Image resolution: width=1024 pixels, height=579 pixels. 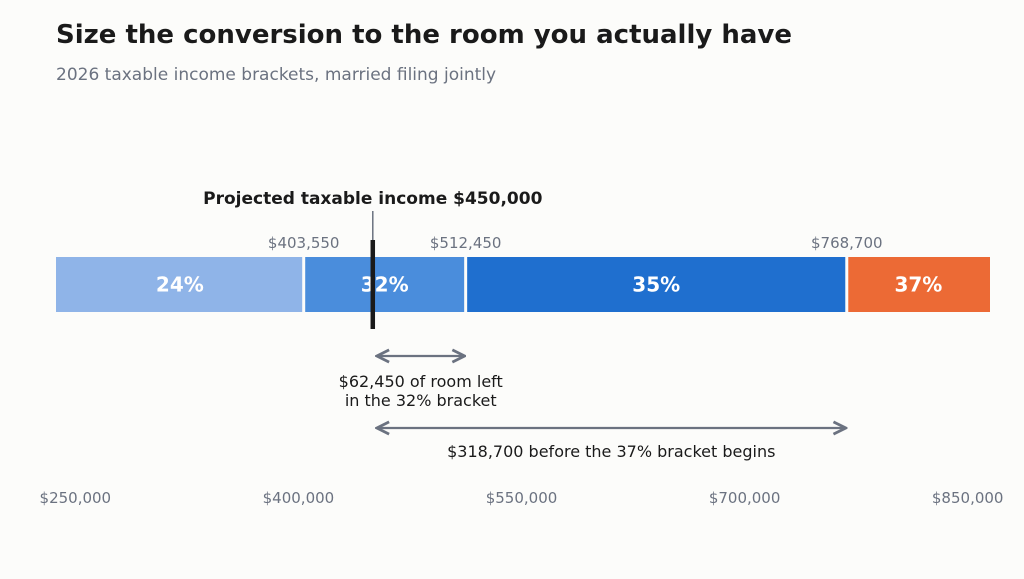 What do you see at coordinates (372, 199) in the screenshot?
I see `marker-label: Projected taxable income $450,000` at bounding box center [372, 199].